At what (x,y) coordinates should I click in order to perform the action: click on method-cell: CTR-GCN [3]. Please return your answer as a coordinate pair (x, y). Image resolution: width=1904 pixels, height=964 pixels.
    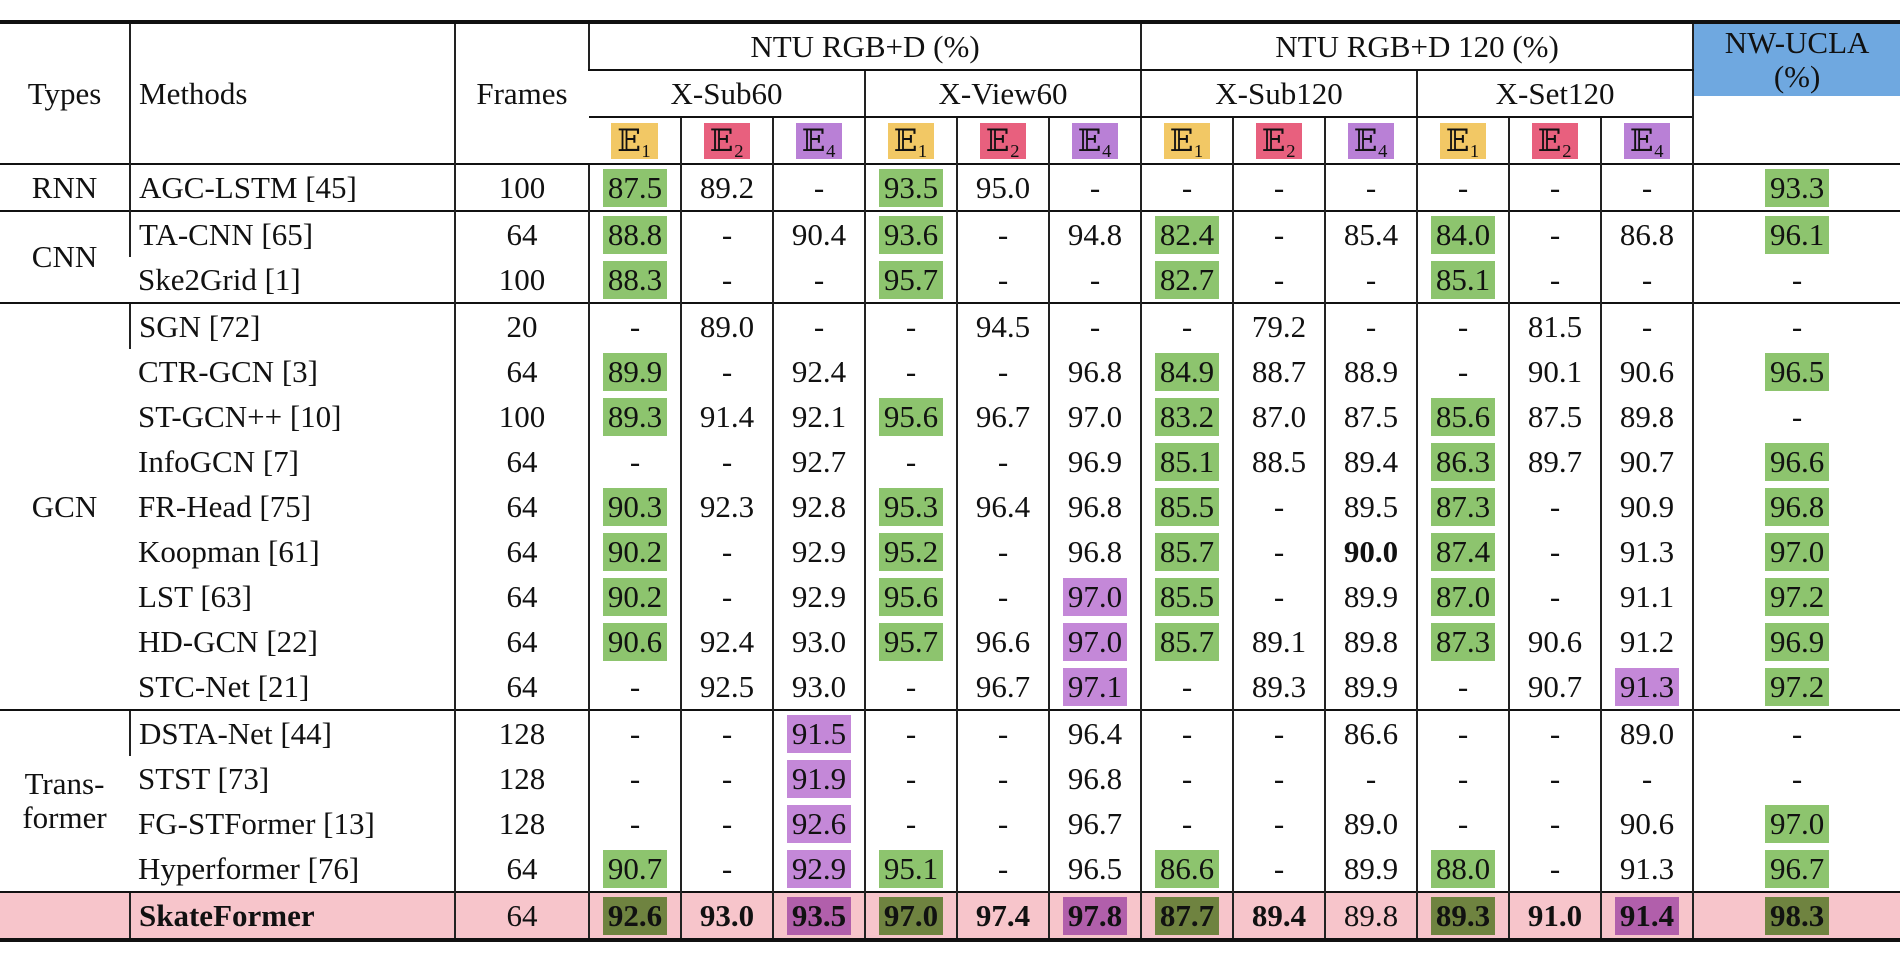
    Looking at the image, I should click on (292, 371).